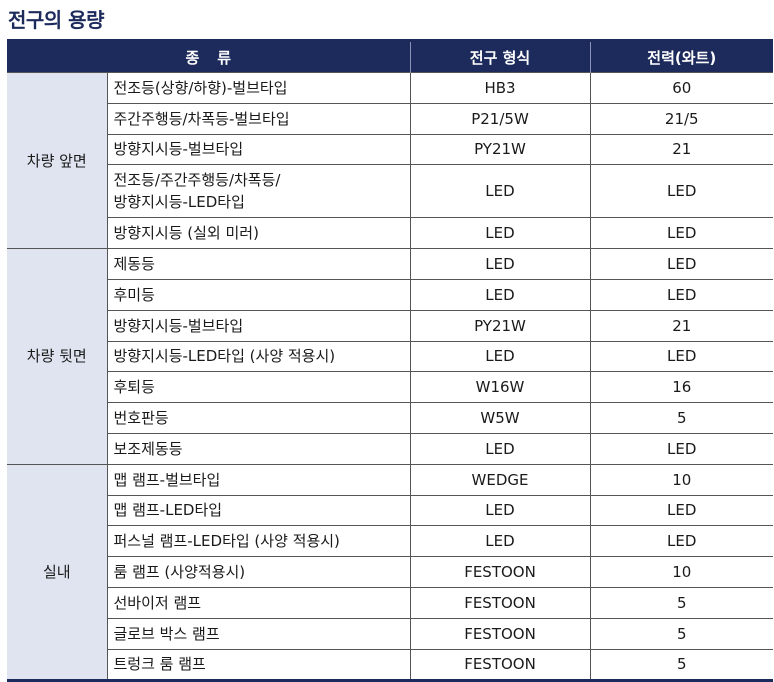 This screenshot has width=774, height=682. Describe the element at coordinates (681, 387) in the screenshot. I see `row-power: 16` at that location.